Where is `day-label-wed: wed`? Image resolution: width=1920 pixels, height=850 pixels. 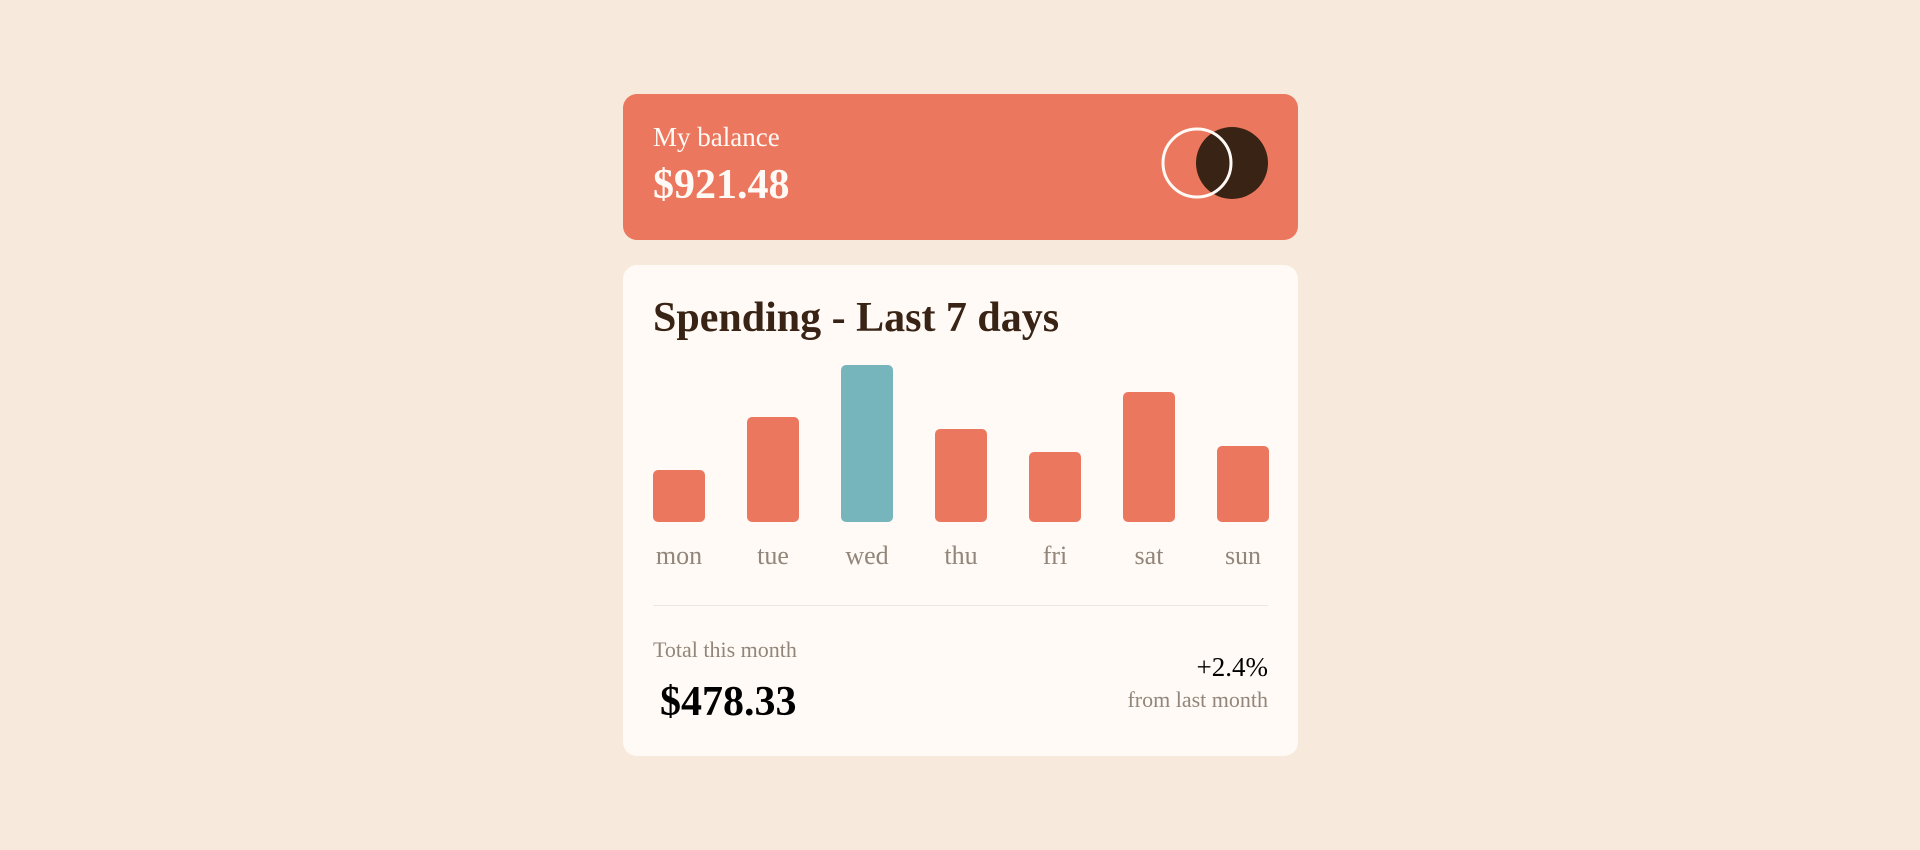
day-label-wed: wed is located at coordinates (867, 555).